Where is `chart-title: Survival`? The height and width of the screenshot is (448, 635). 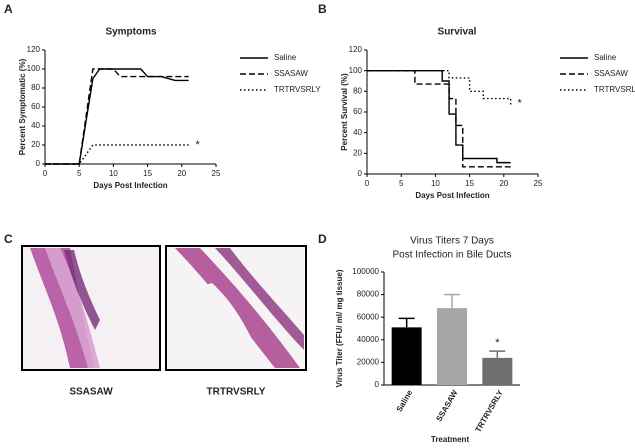 chart-title: Survival is located at coordinates (457, 32).